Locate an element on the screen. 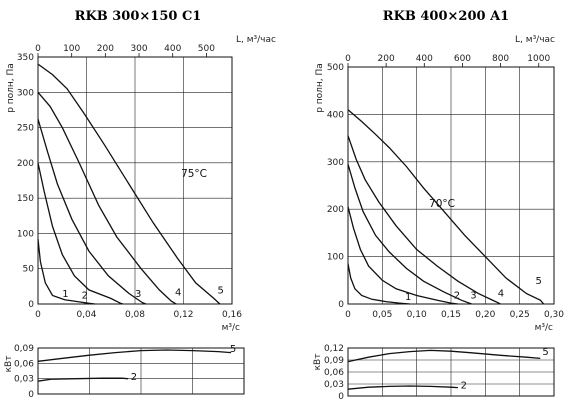 The image size is (568, 413). x-tick-label: 0,15 is located at coordinates (451, 315).